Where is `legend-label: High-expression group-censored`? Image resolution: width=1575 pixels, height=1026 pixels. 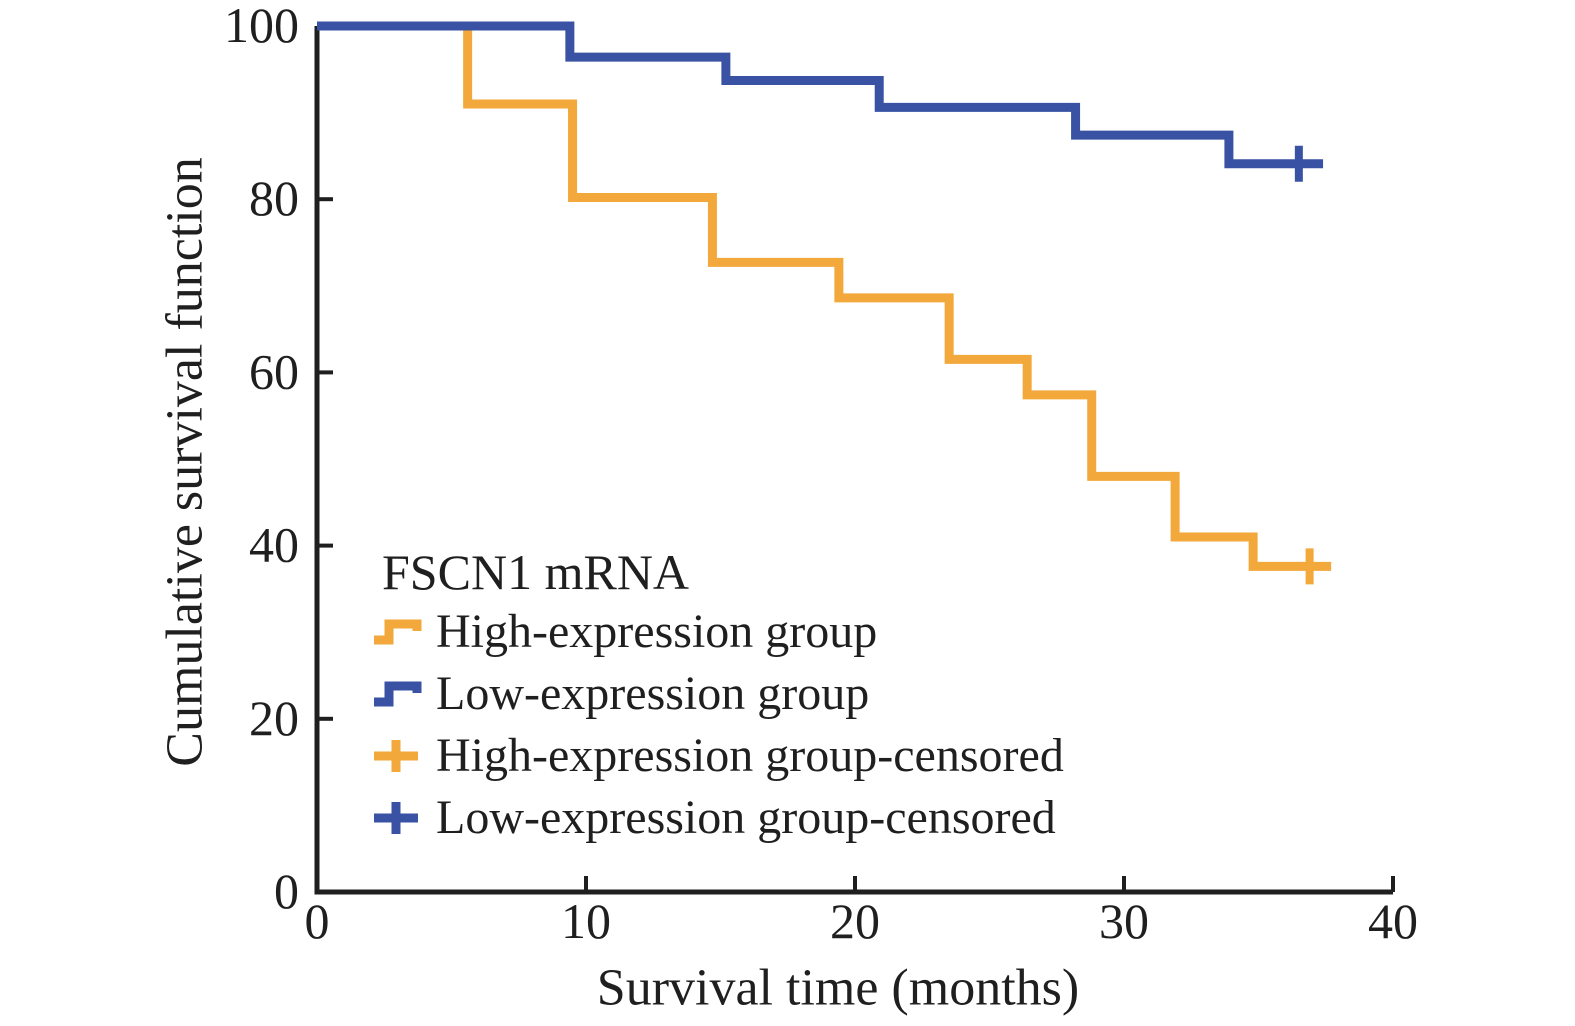
legend-label: High-expression group-censored is located at coordinates (750, 755).